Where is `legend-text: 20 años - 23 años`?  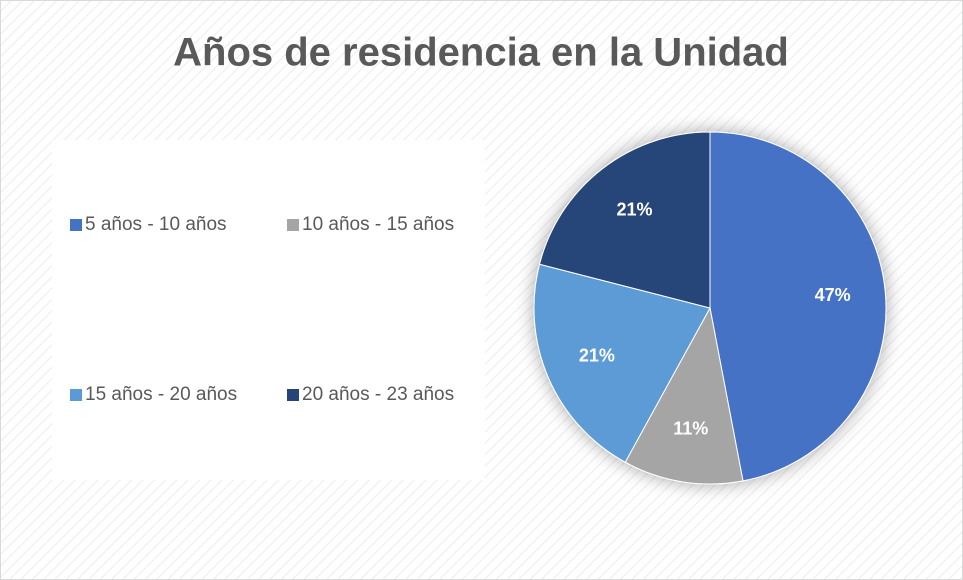
legend-text: 20 años - 23 años is located at coordinates (378, 394).